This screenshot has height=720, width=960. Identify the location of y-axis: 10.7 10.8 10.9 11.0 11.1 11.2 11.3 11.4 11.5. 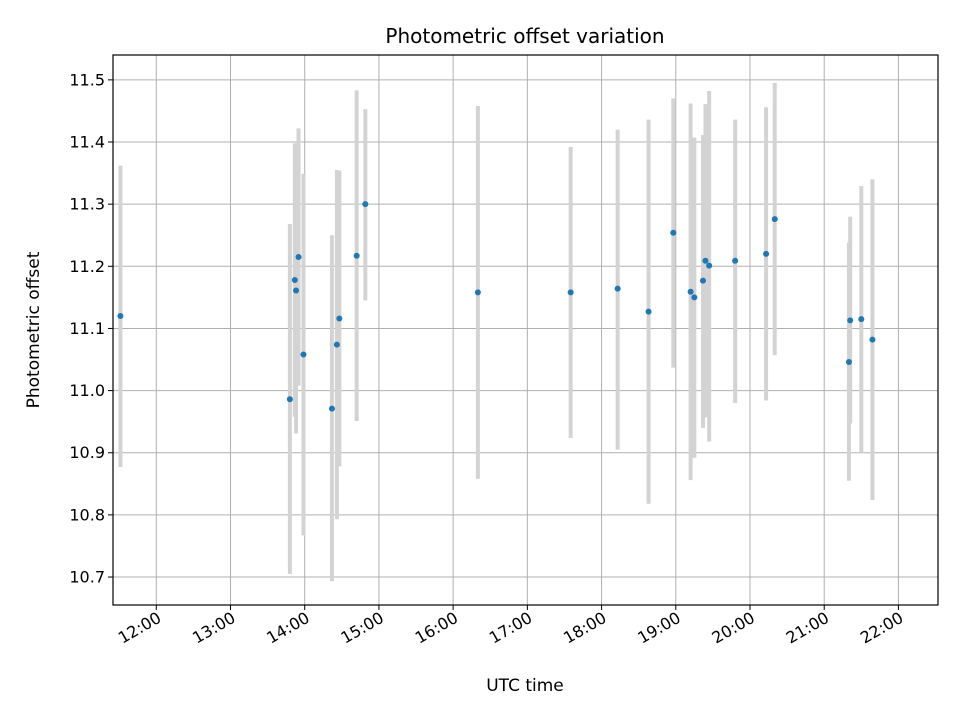
(91, 328).